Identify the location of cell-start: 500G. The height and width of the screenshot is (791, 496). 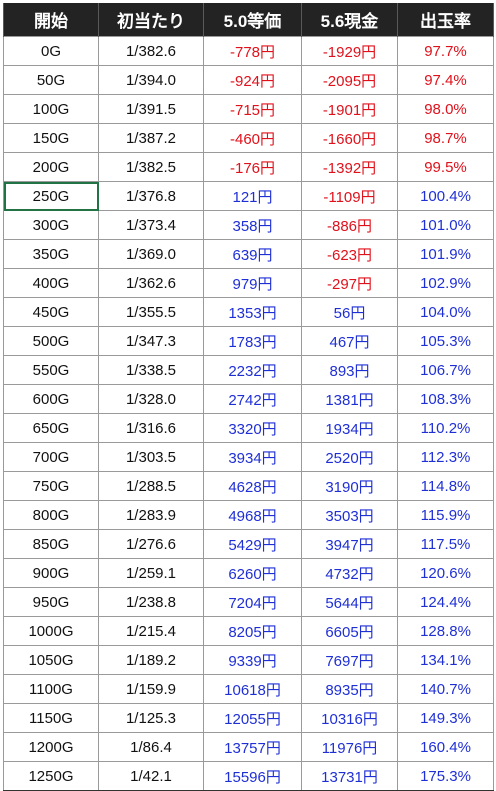
(51, 341).